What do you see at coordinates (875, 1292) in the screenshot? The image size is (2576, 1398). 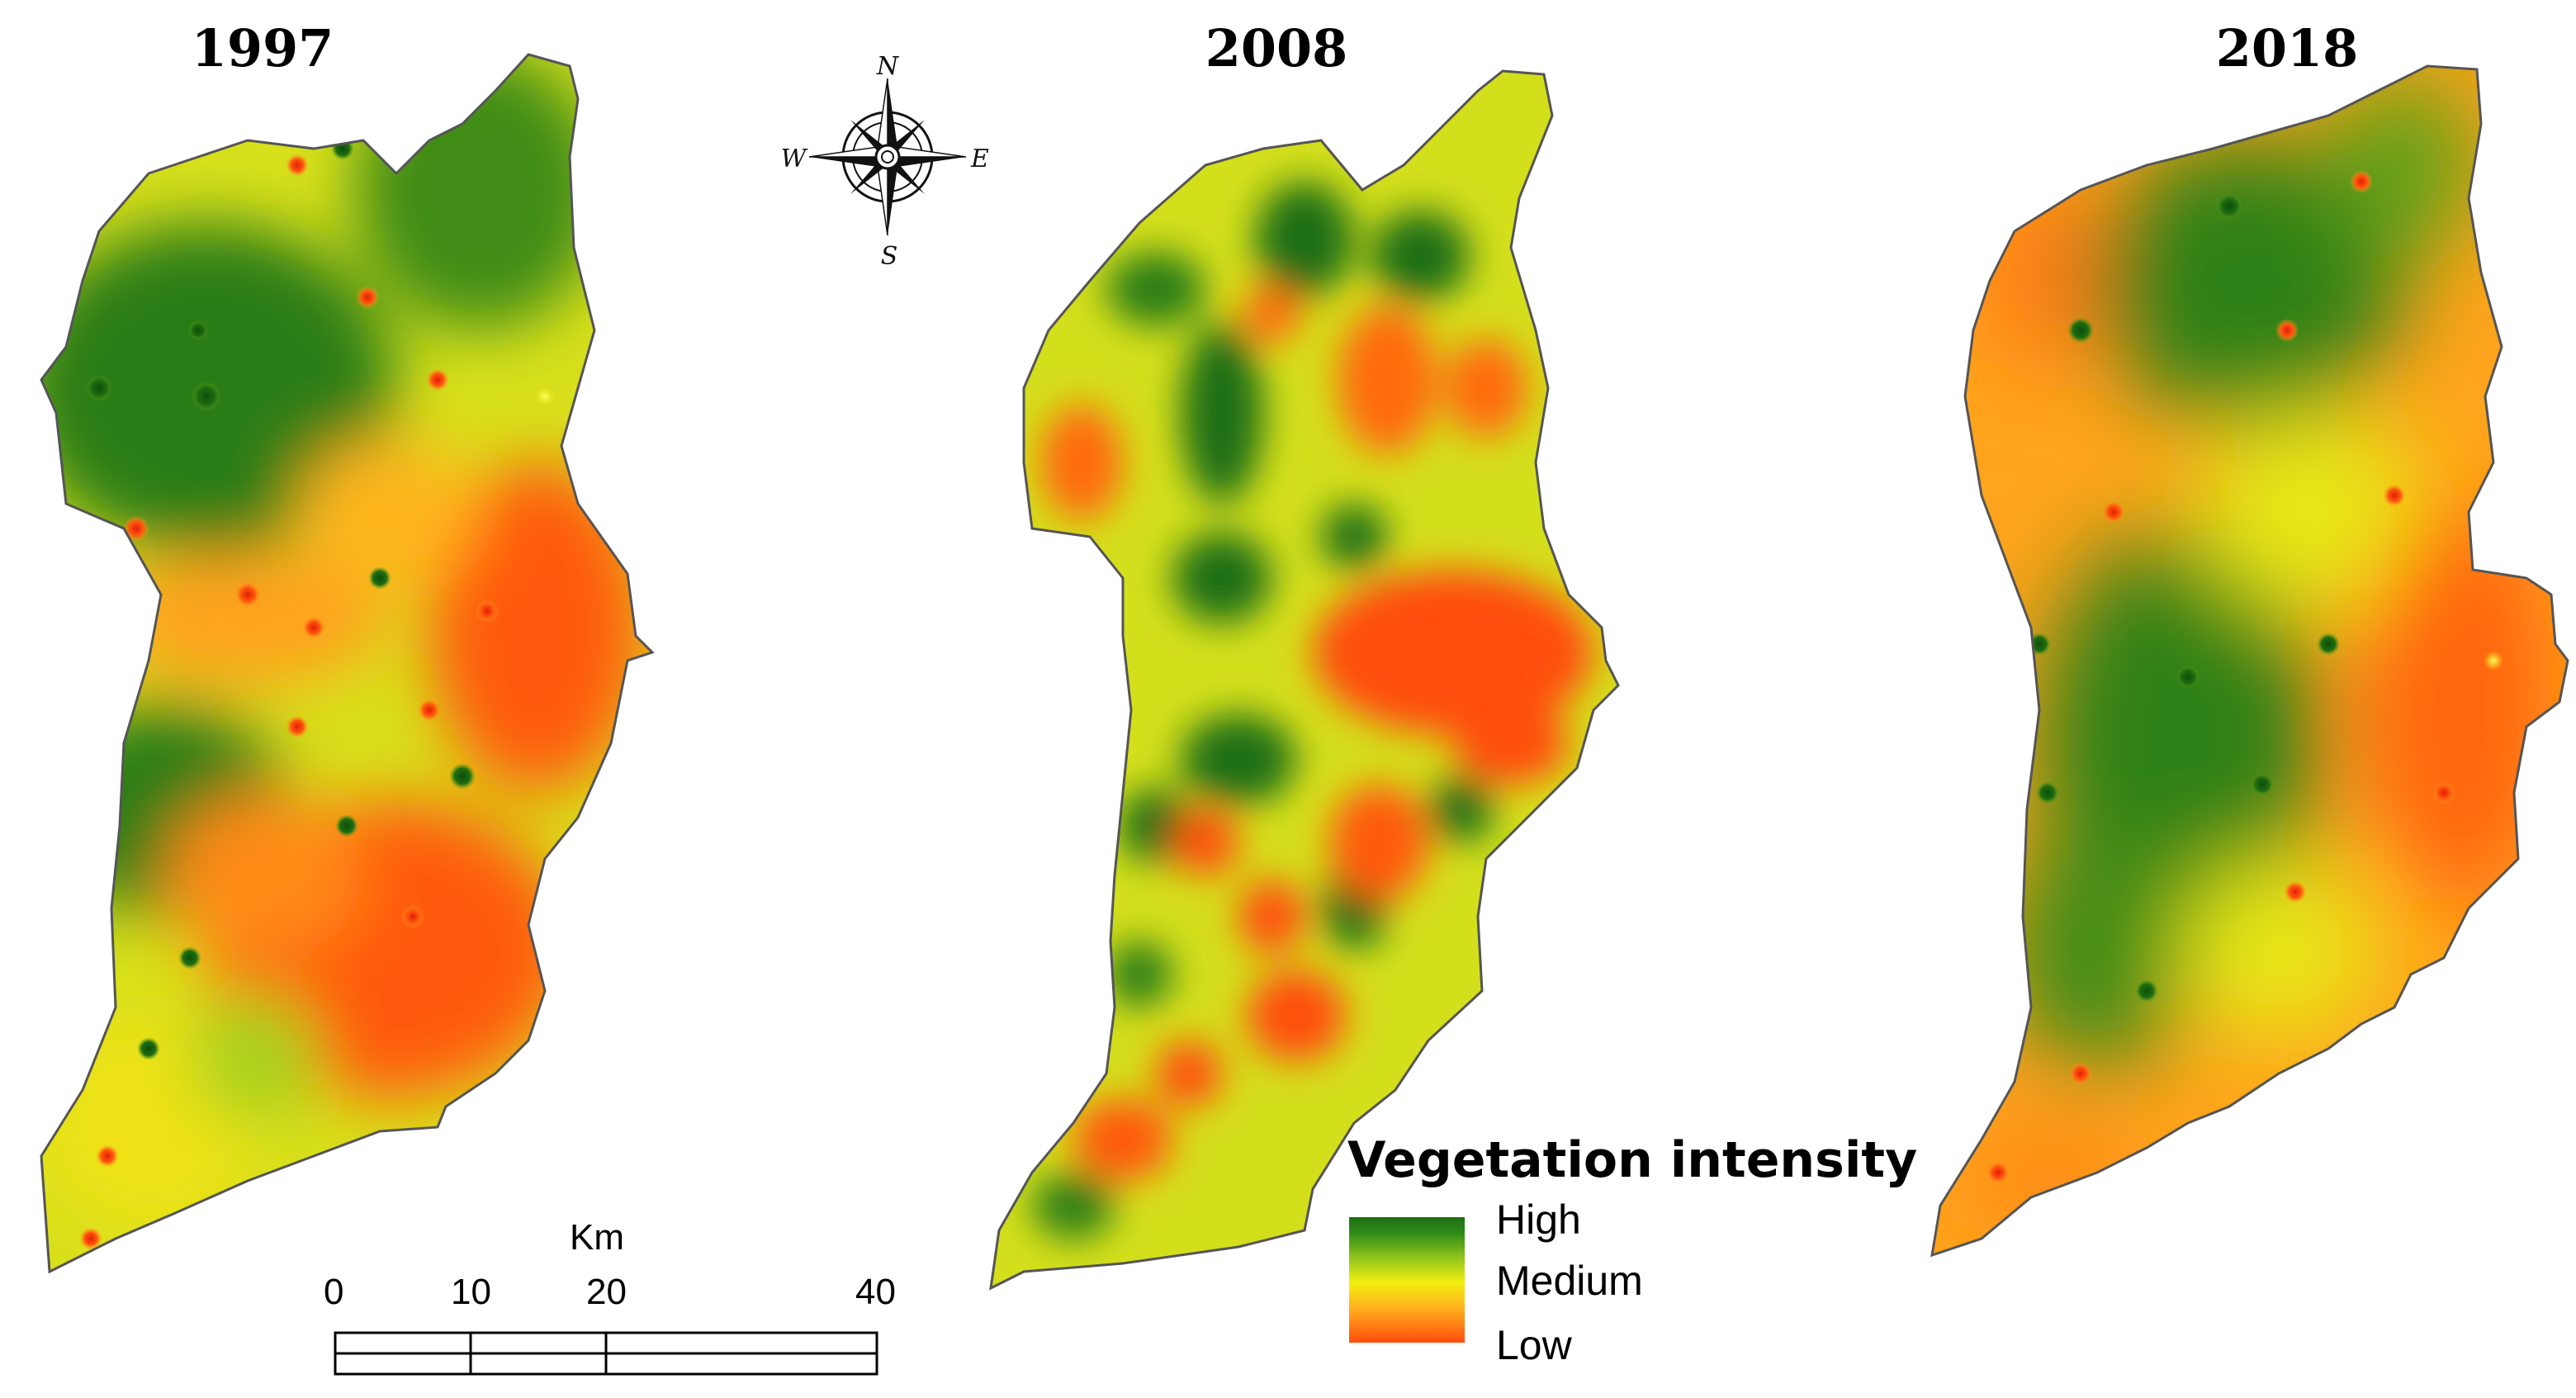 I see `scale-tick-40: 40` at bounding box center [875, 1292].